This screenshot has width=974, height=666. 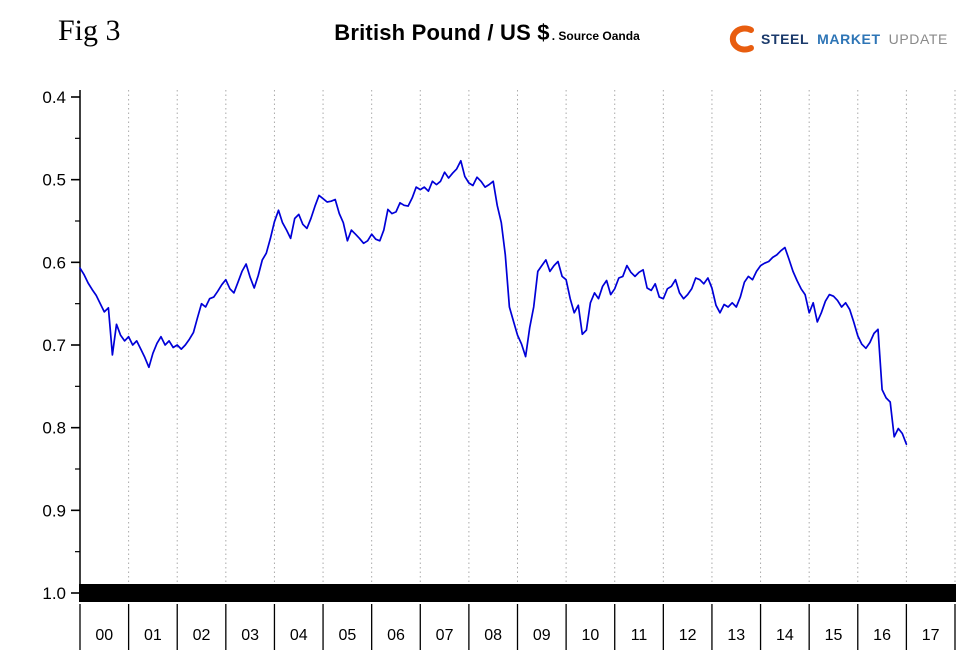 I want to click on x-tick-label: 14, so click(x=785, y=635).